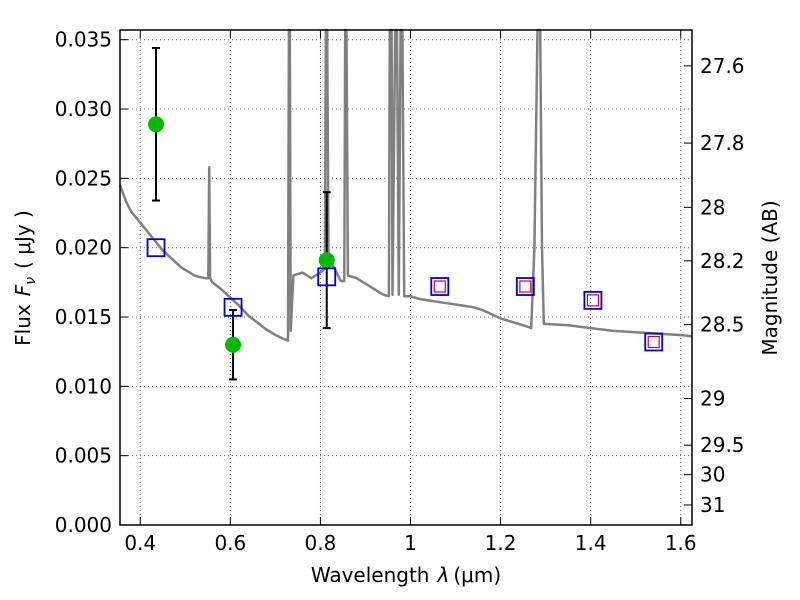 Image resolution: width=800 pixels, height=600 pixels. What do you see at coordinates (140, 543) in the screenshot?
I see `x-tick-label: 0.4` at bounding box center [140, 543].